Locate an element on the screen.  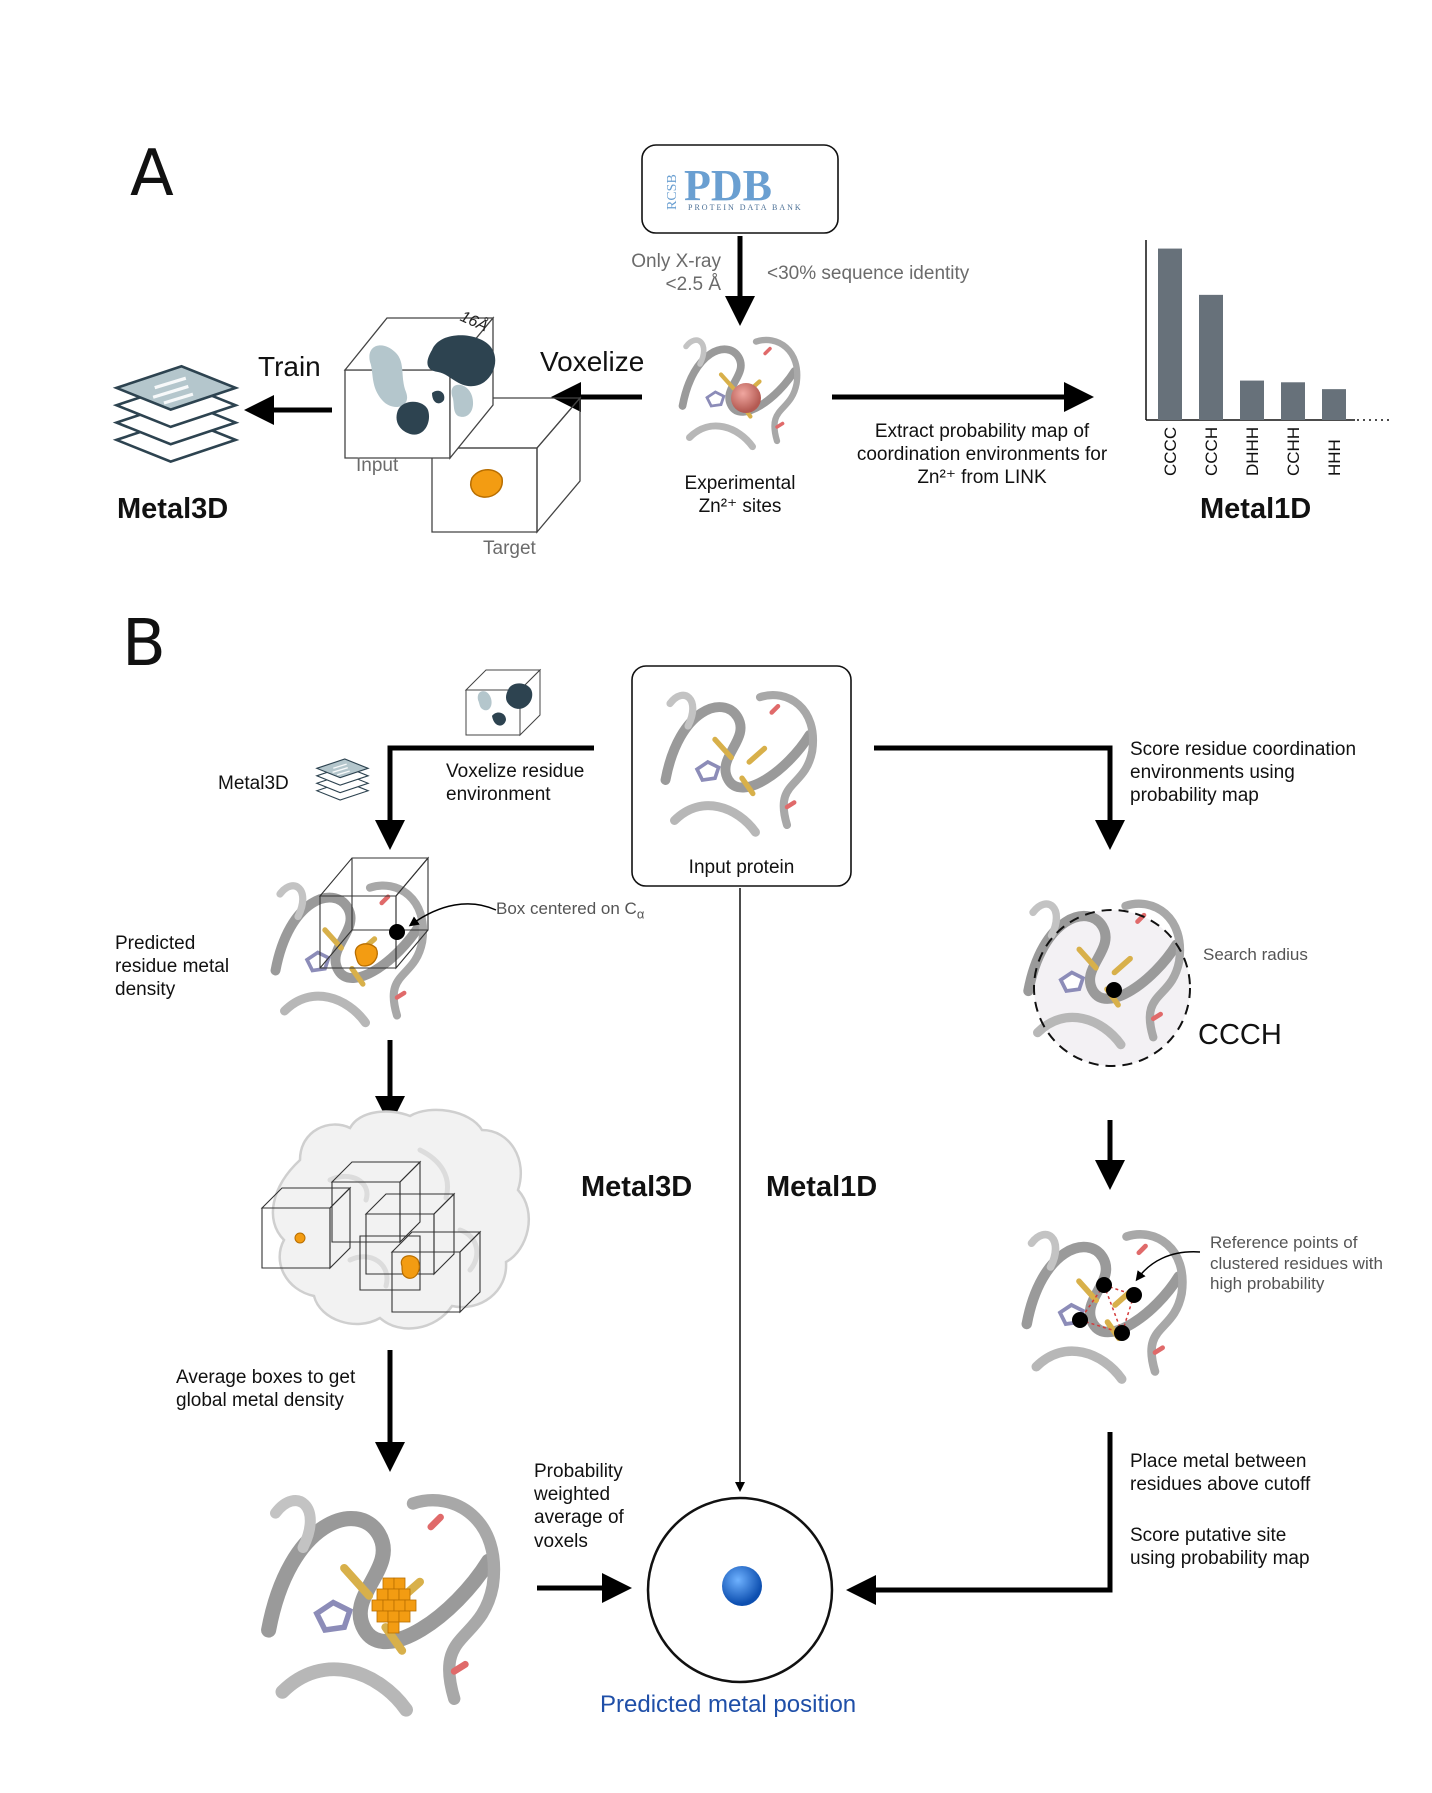
voxelize-residue-arrow is located at coordinates (484, 797).